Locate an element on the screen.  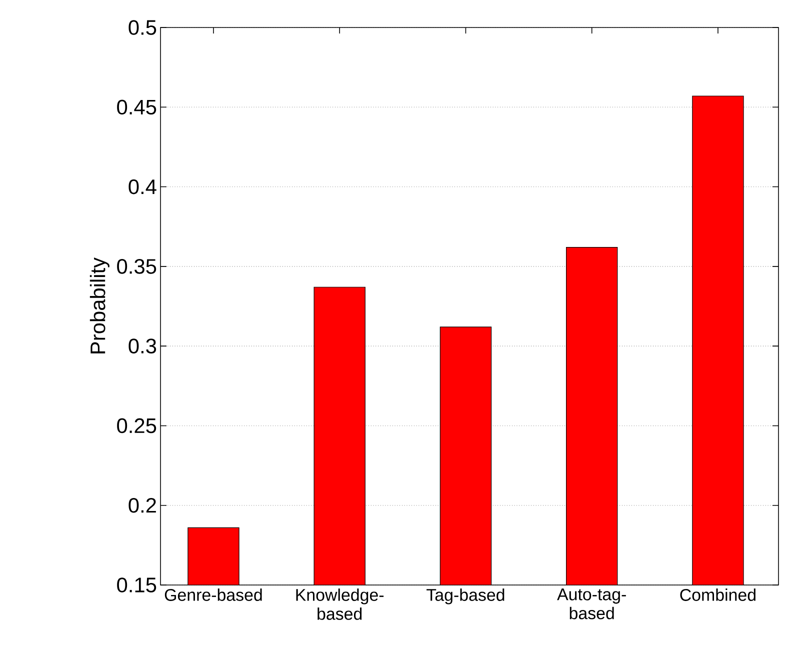
x-tick-label: Knowledge-based is located at coordinates (340, 604).